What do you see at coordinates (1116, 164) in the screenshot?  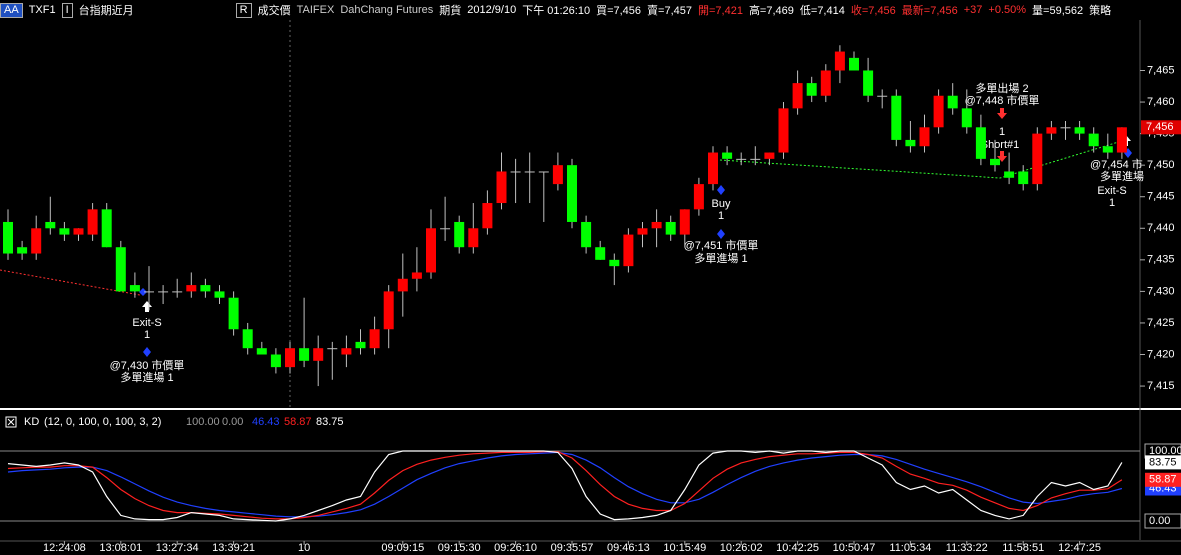 I see `annotation: @7,454 市` at bounding box center [1116, 164].